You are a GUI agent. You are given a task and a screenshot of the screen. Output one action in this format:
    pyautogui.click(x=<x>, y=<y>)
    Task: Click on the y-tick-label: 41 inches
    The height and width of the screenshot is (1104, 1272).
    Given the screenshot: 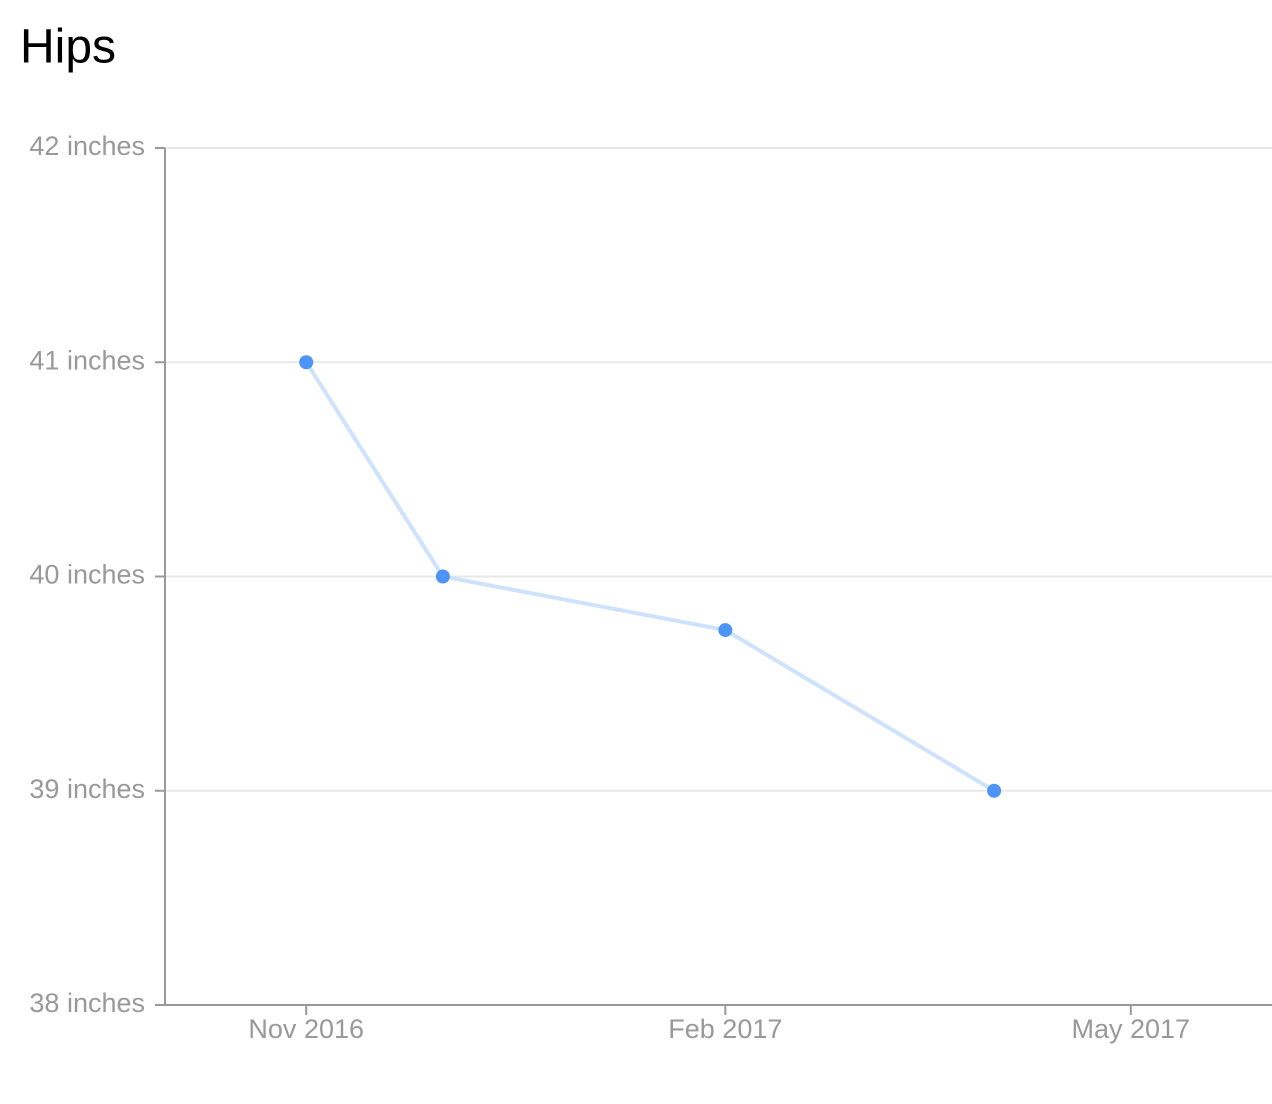 What is the action you would take?
    pyautogui.click(x=87, y=360)
    